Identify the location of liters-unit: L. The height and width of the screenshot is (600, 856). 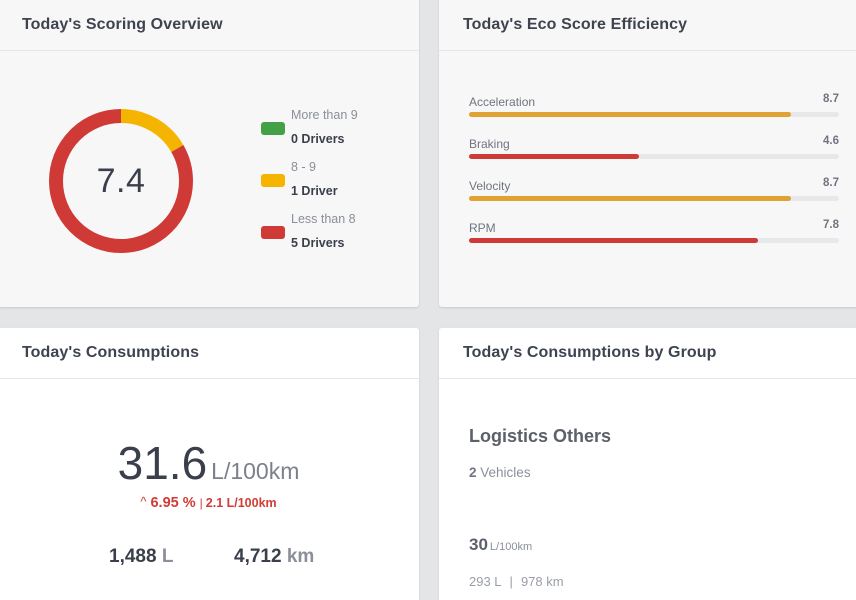
(167, 556).